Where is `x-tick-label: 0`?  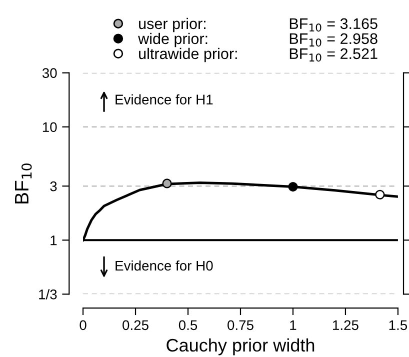
x-tick-label: 0 is located at coordinates (83, 325).